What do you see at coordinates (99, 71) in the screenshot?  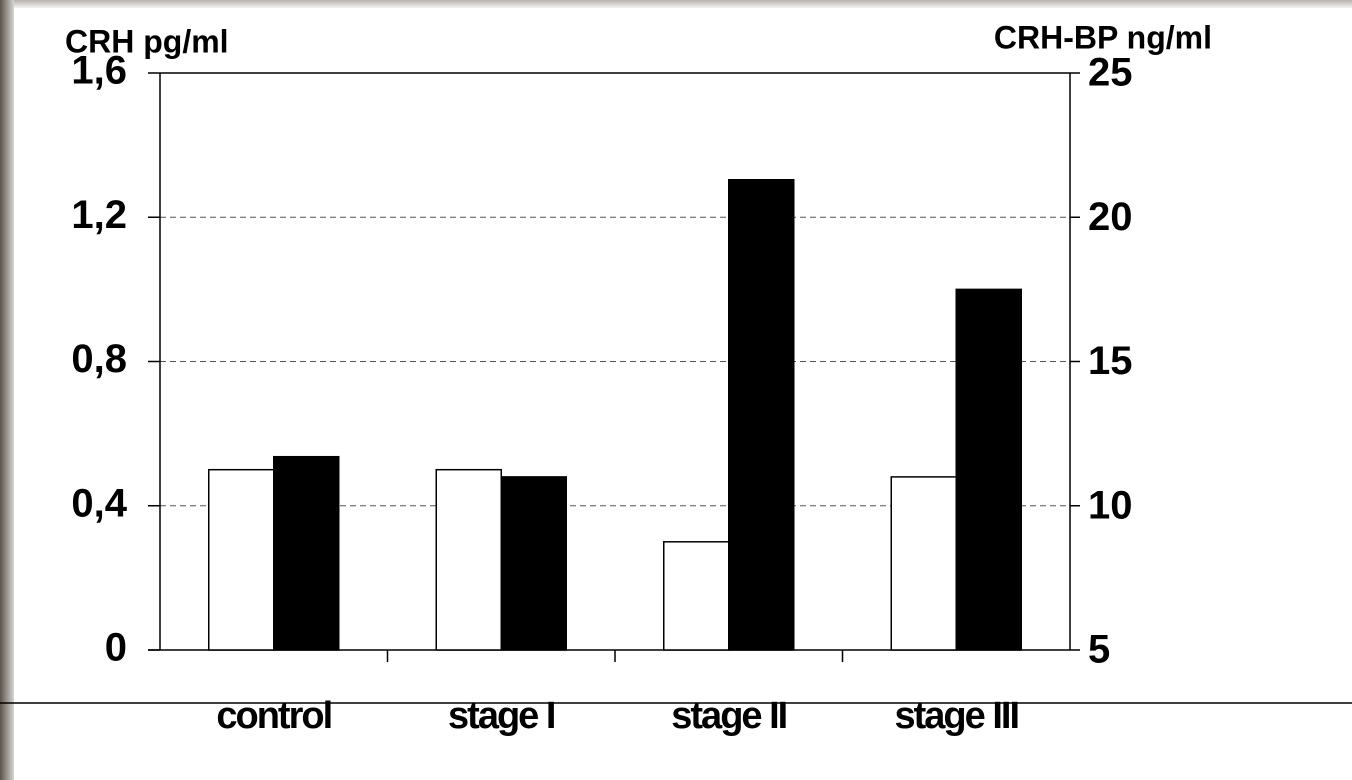 I see `y-tick-label: 1,6` at bounding box center [99, 71].